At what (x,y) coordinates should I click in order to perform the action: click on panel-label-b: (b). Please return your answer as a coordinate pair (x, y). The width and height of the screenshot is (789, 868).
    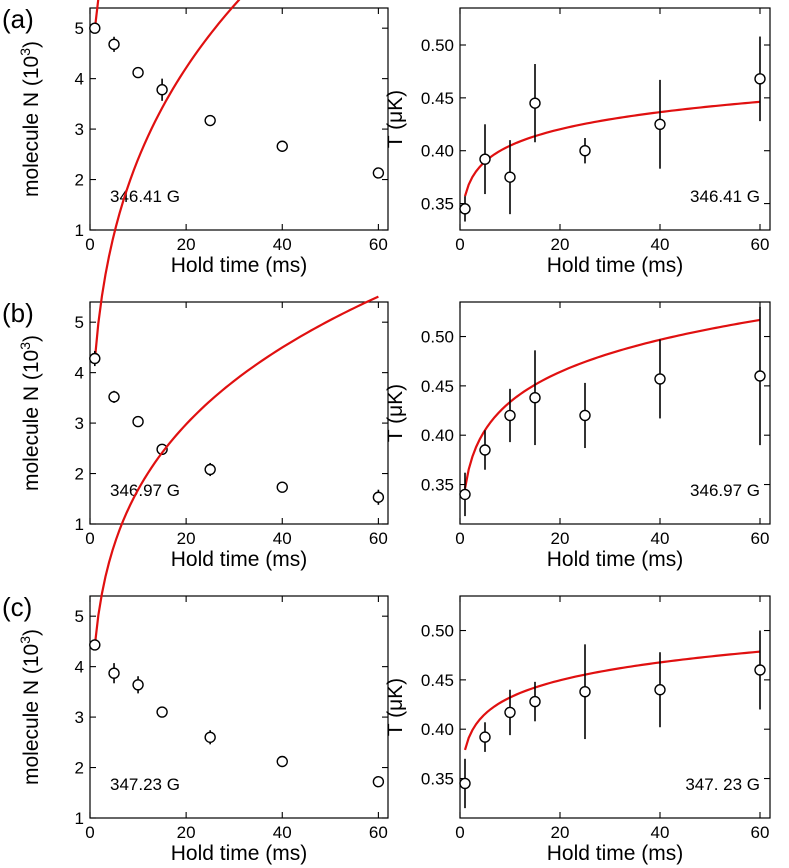
    Looking at the image, I should click on (18, 313).